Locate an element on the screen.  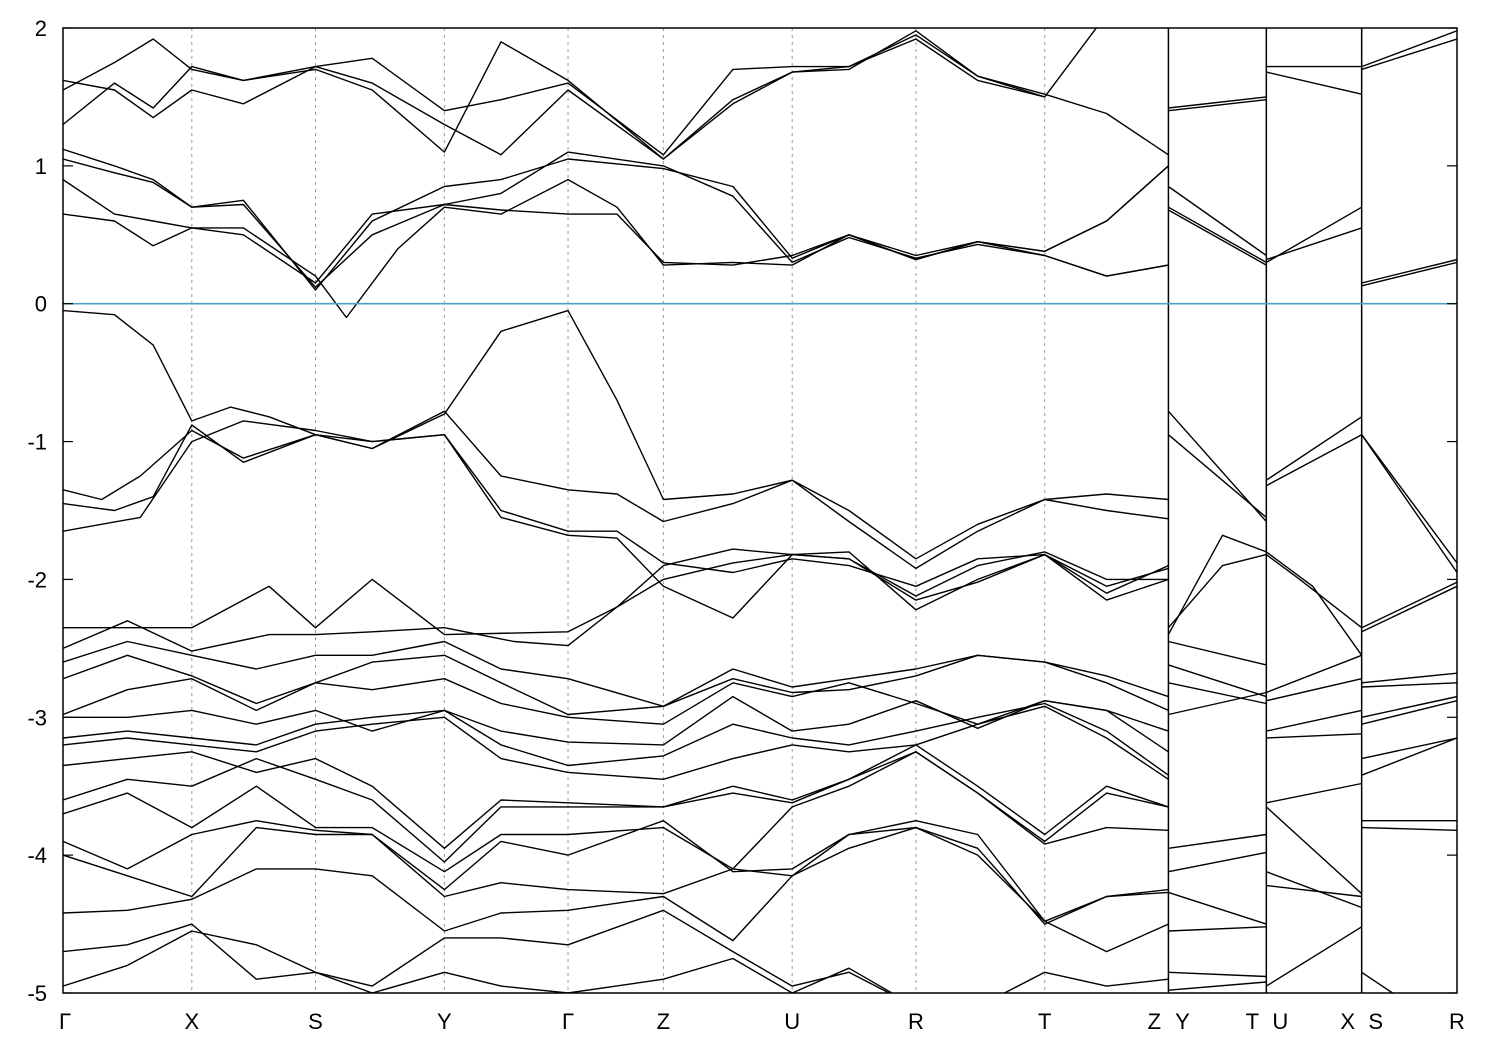
y-tick-label: -5 is located at coordinates (37, 993).